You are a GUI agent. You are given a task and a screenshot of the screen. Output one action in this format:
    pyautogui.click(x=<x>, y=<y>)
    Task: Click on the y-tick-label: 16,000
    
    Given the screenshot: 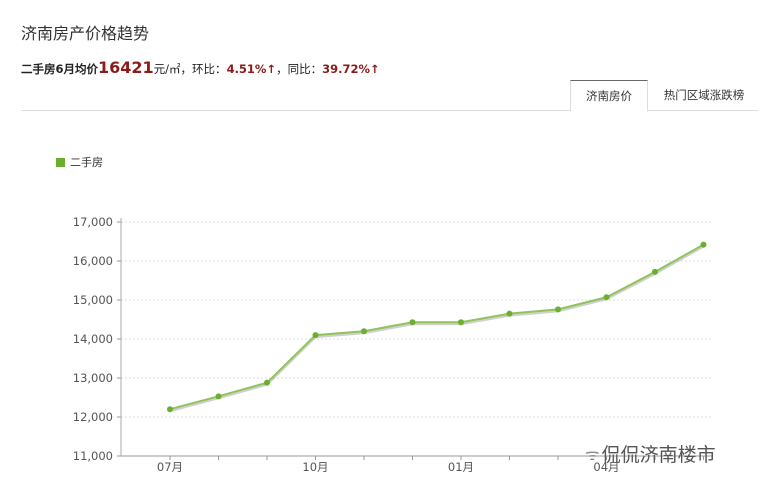 What is the action you would take?
    pyautogui.click(x=93, y=261)
    